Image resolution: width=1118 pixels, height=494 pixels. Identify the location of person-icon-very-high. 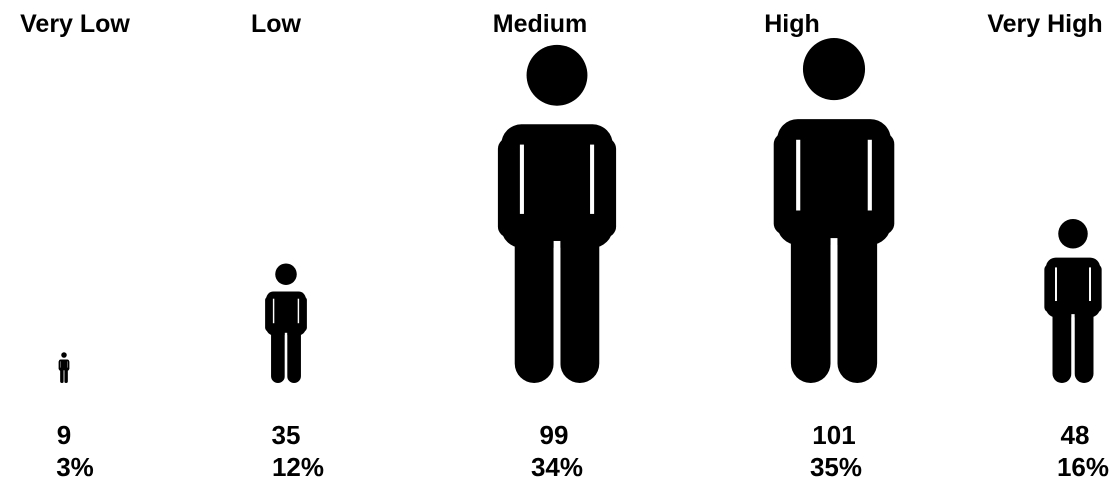
(1073, 301).